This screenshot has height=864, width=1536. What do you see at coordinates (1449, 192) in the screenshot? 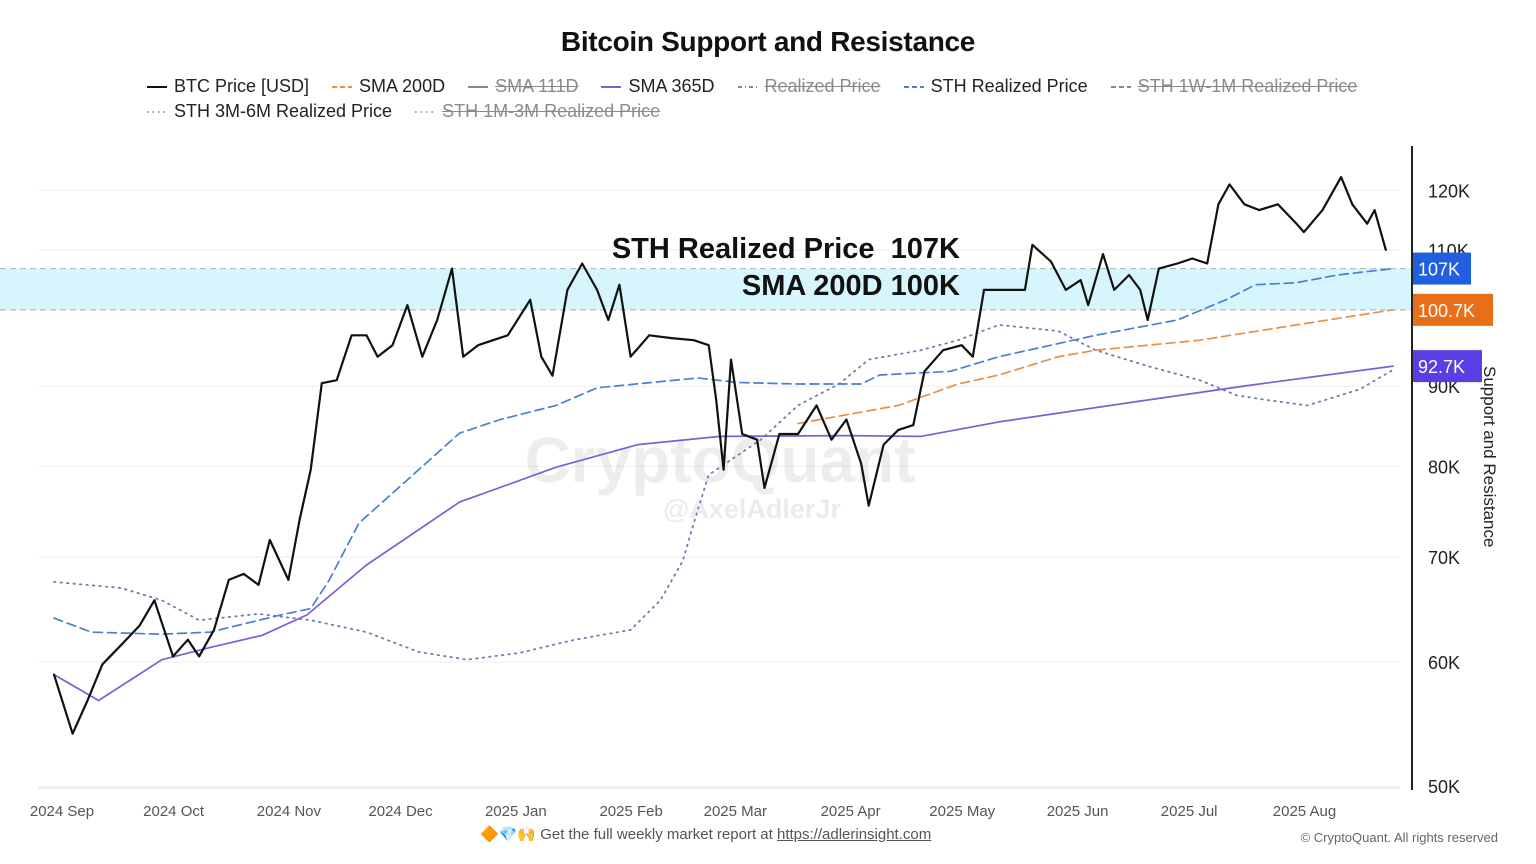
I see `y-tick-label: 120K` at bounding box center [1449, 192].